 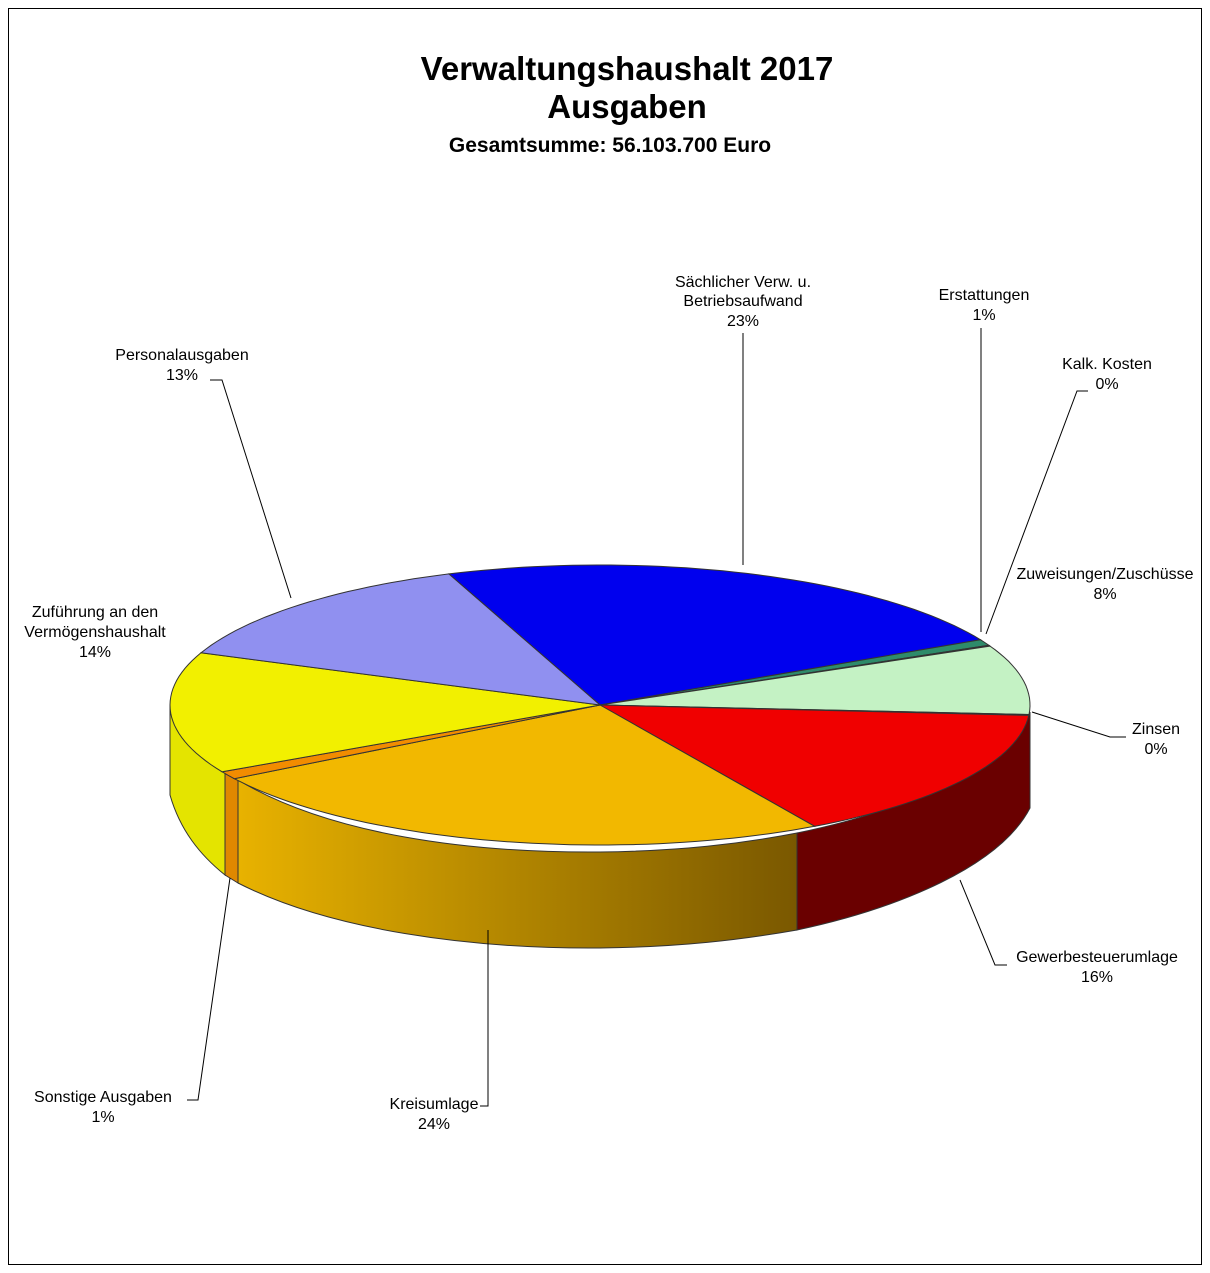 What do you see at coordinates (610, 145) in the screenshot?
I see `chart-subtitle: Gesamtsumme: 56.103.700 Euro` at bounding box center [610, 145].